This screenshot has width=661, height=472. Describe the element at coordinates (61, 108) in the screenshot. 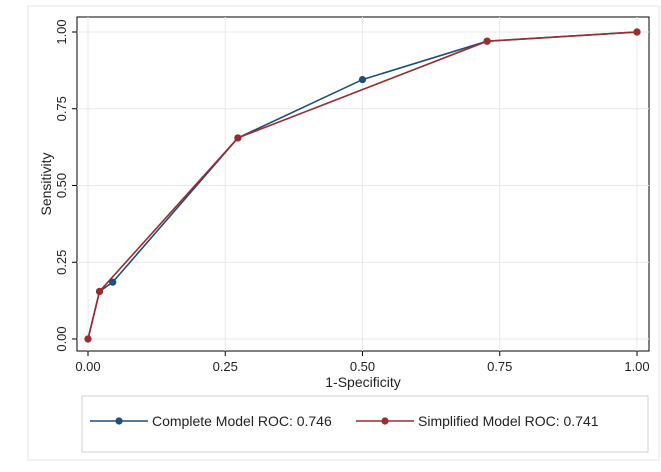

I see `y-tick-label: 0.75` at that location.